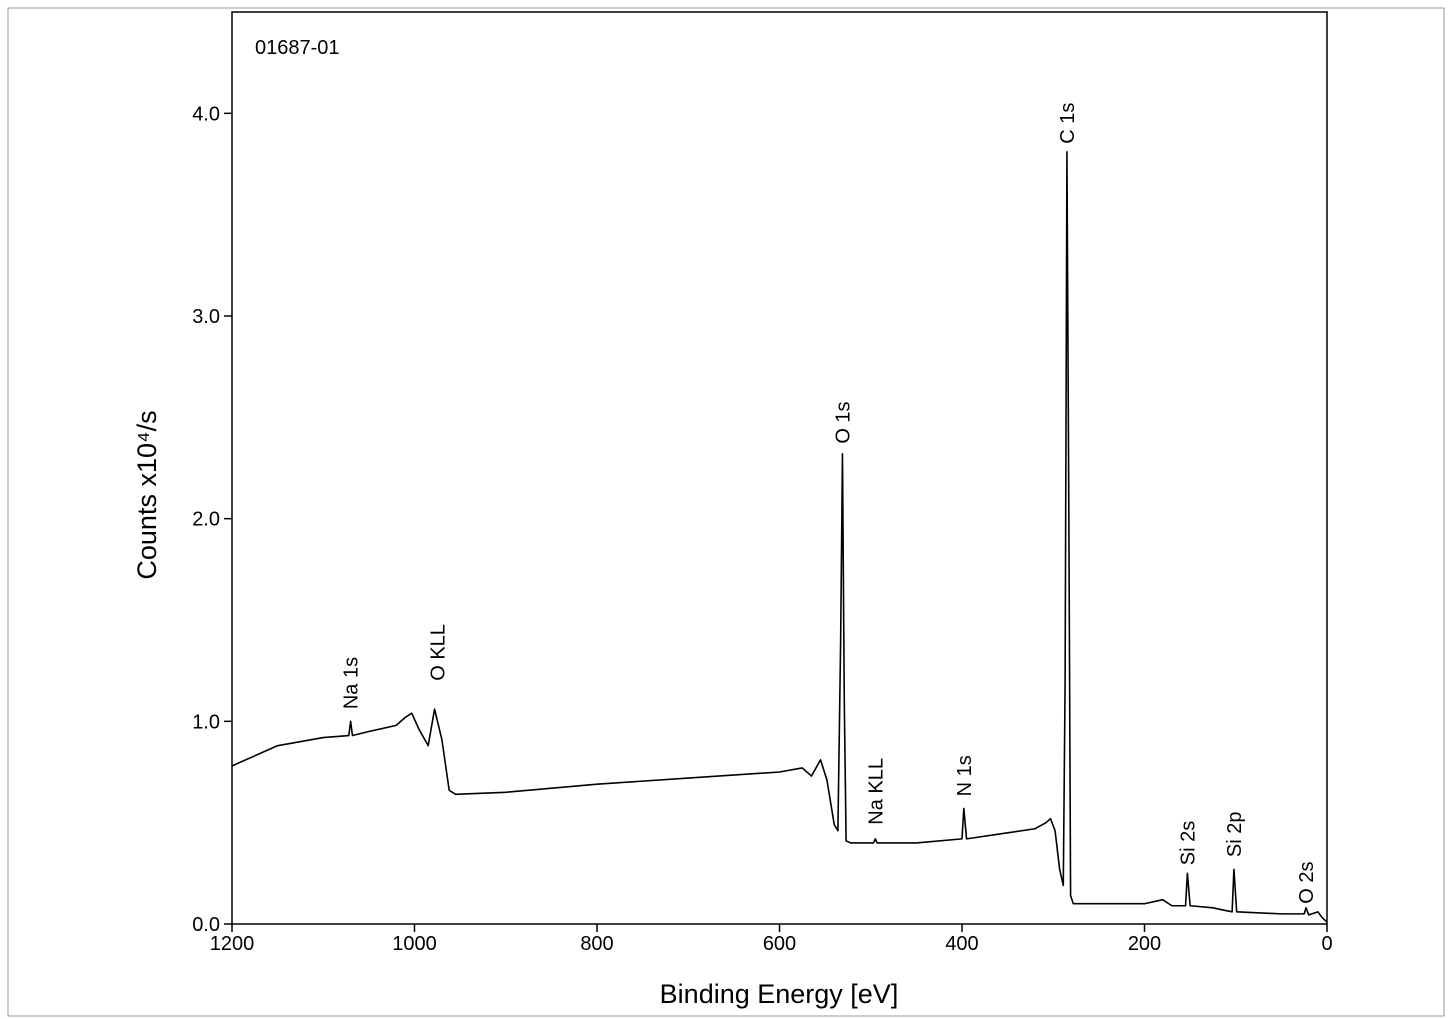  I want to click on x-tick-label: 1200, so click(232, 944).